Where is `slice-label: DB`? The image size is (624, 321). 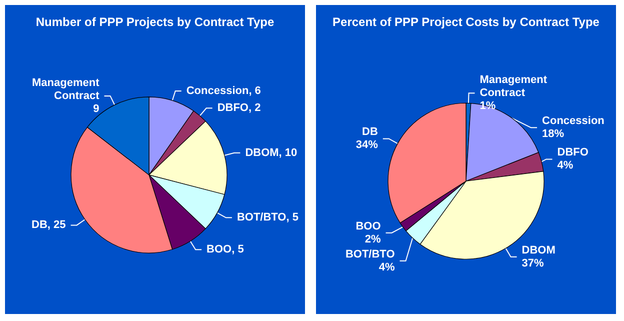 slice-label: DB is located at coordinates (370, 132).